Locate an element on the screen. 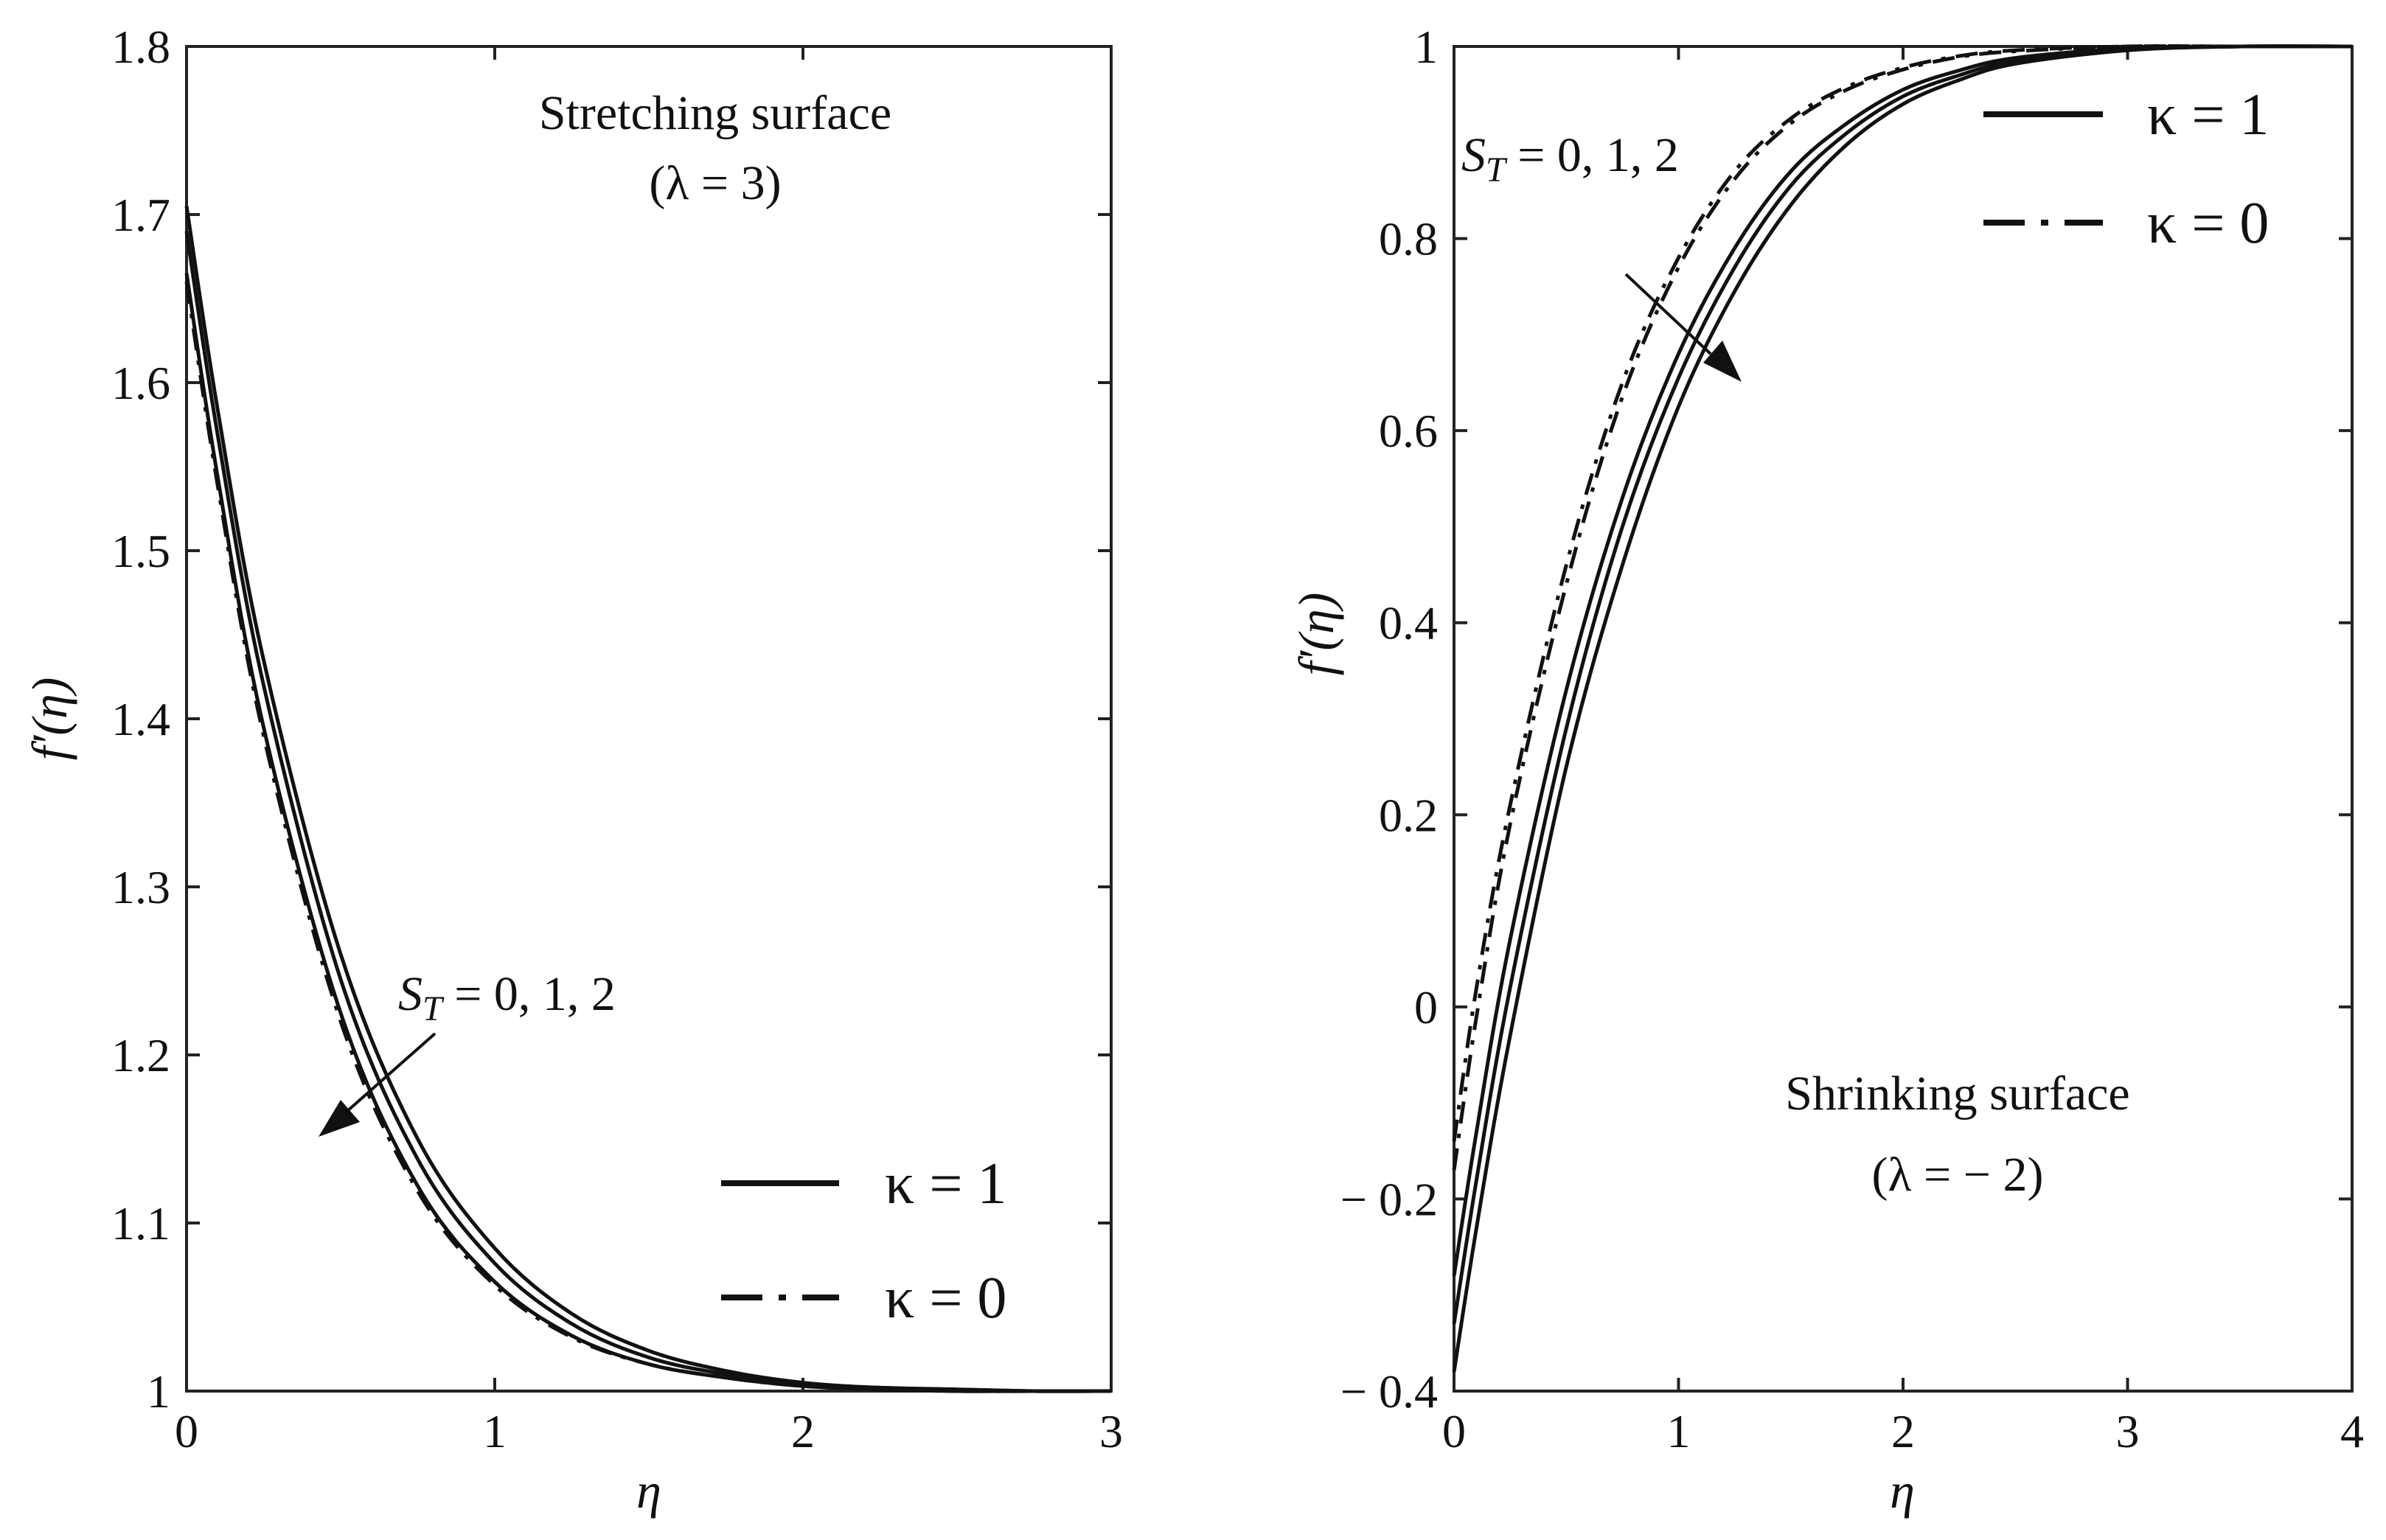 The image size is (2386, 1540). y-tick-label: − 0.4 is located at coordinates (1389, 1391).